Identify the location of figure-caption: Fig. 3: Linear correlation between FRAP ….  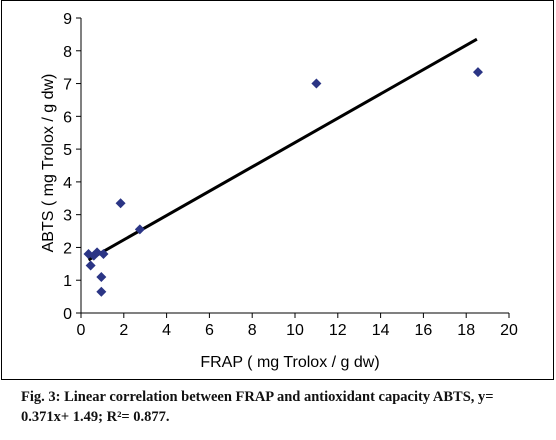
(257, 407).